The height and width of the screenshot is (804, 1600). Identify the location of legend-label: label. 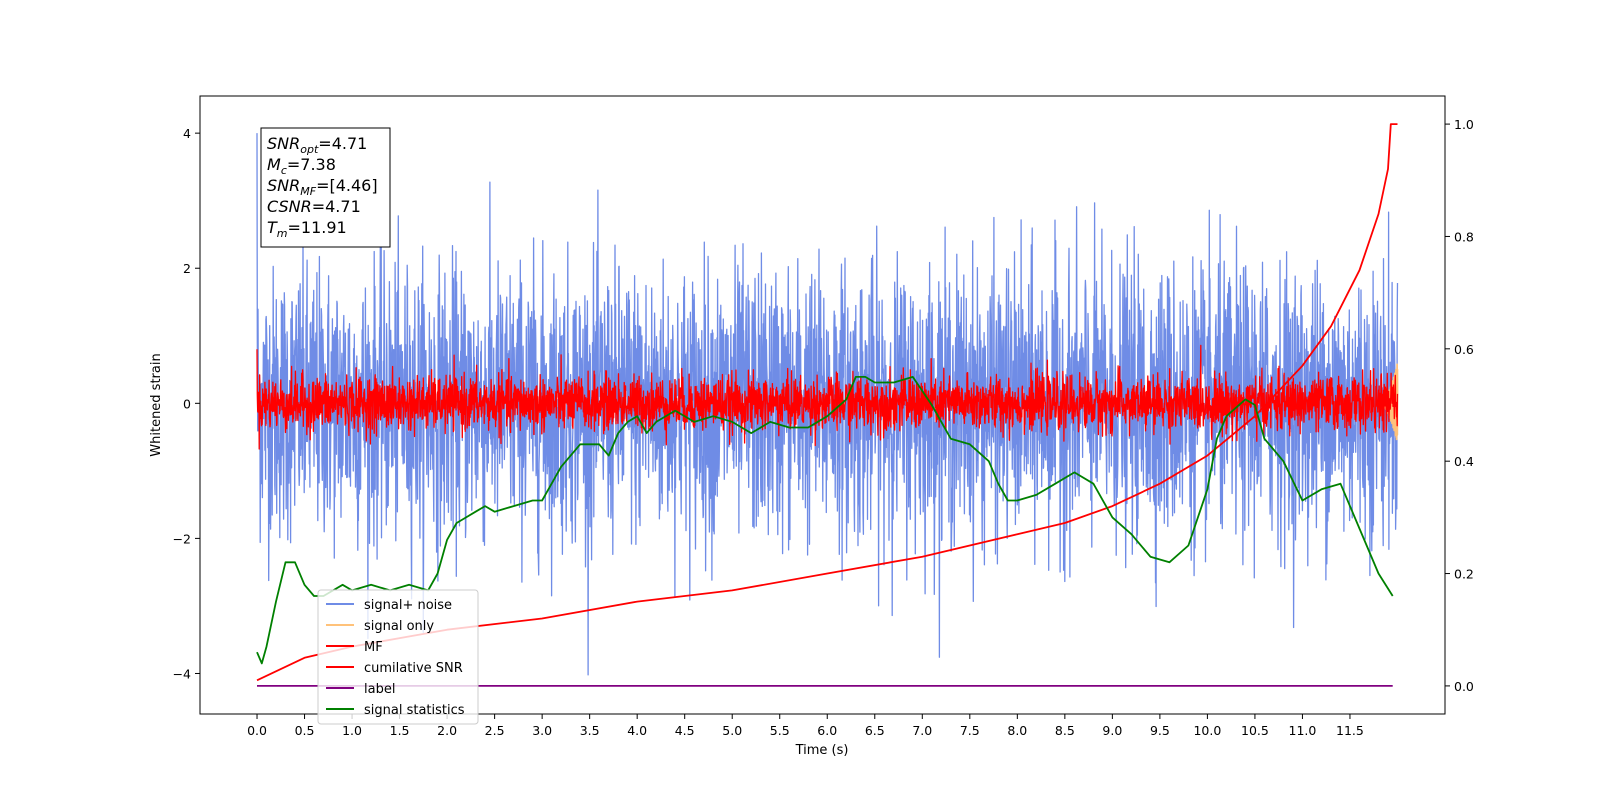
(379, 689).